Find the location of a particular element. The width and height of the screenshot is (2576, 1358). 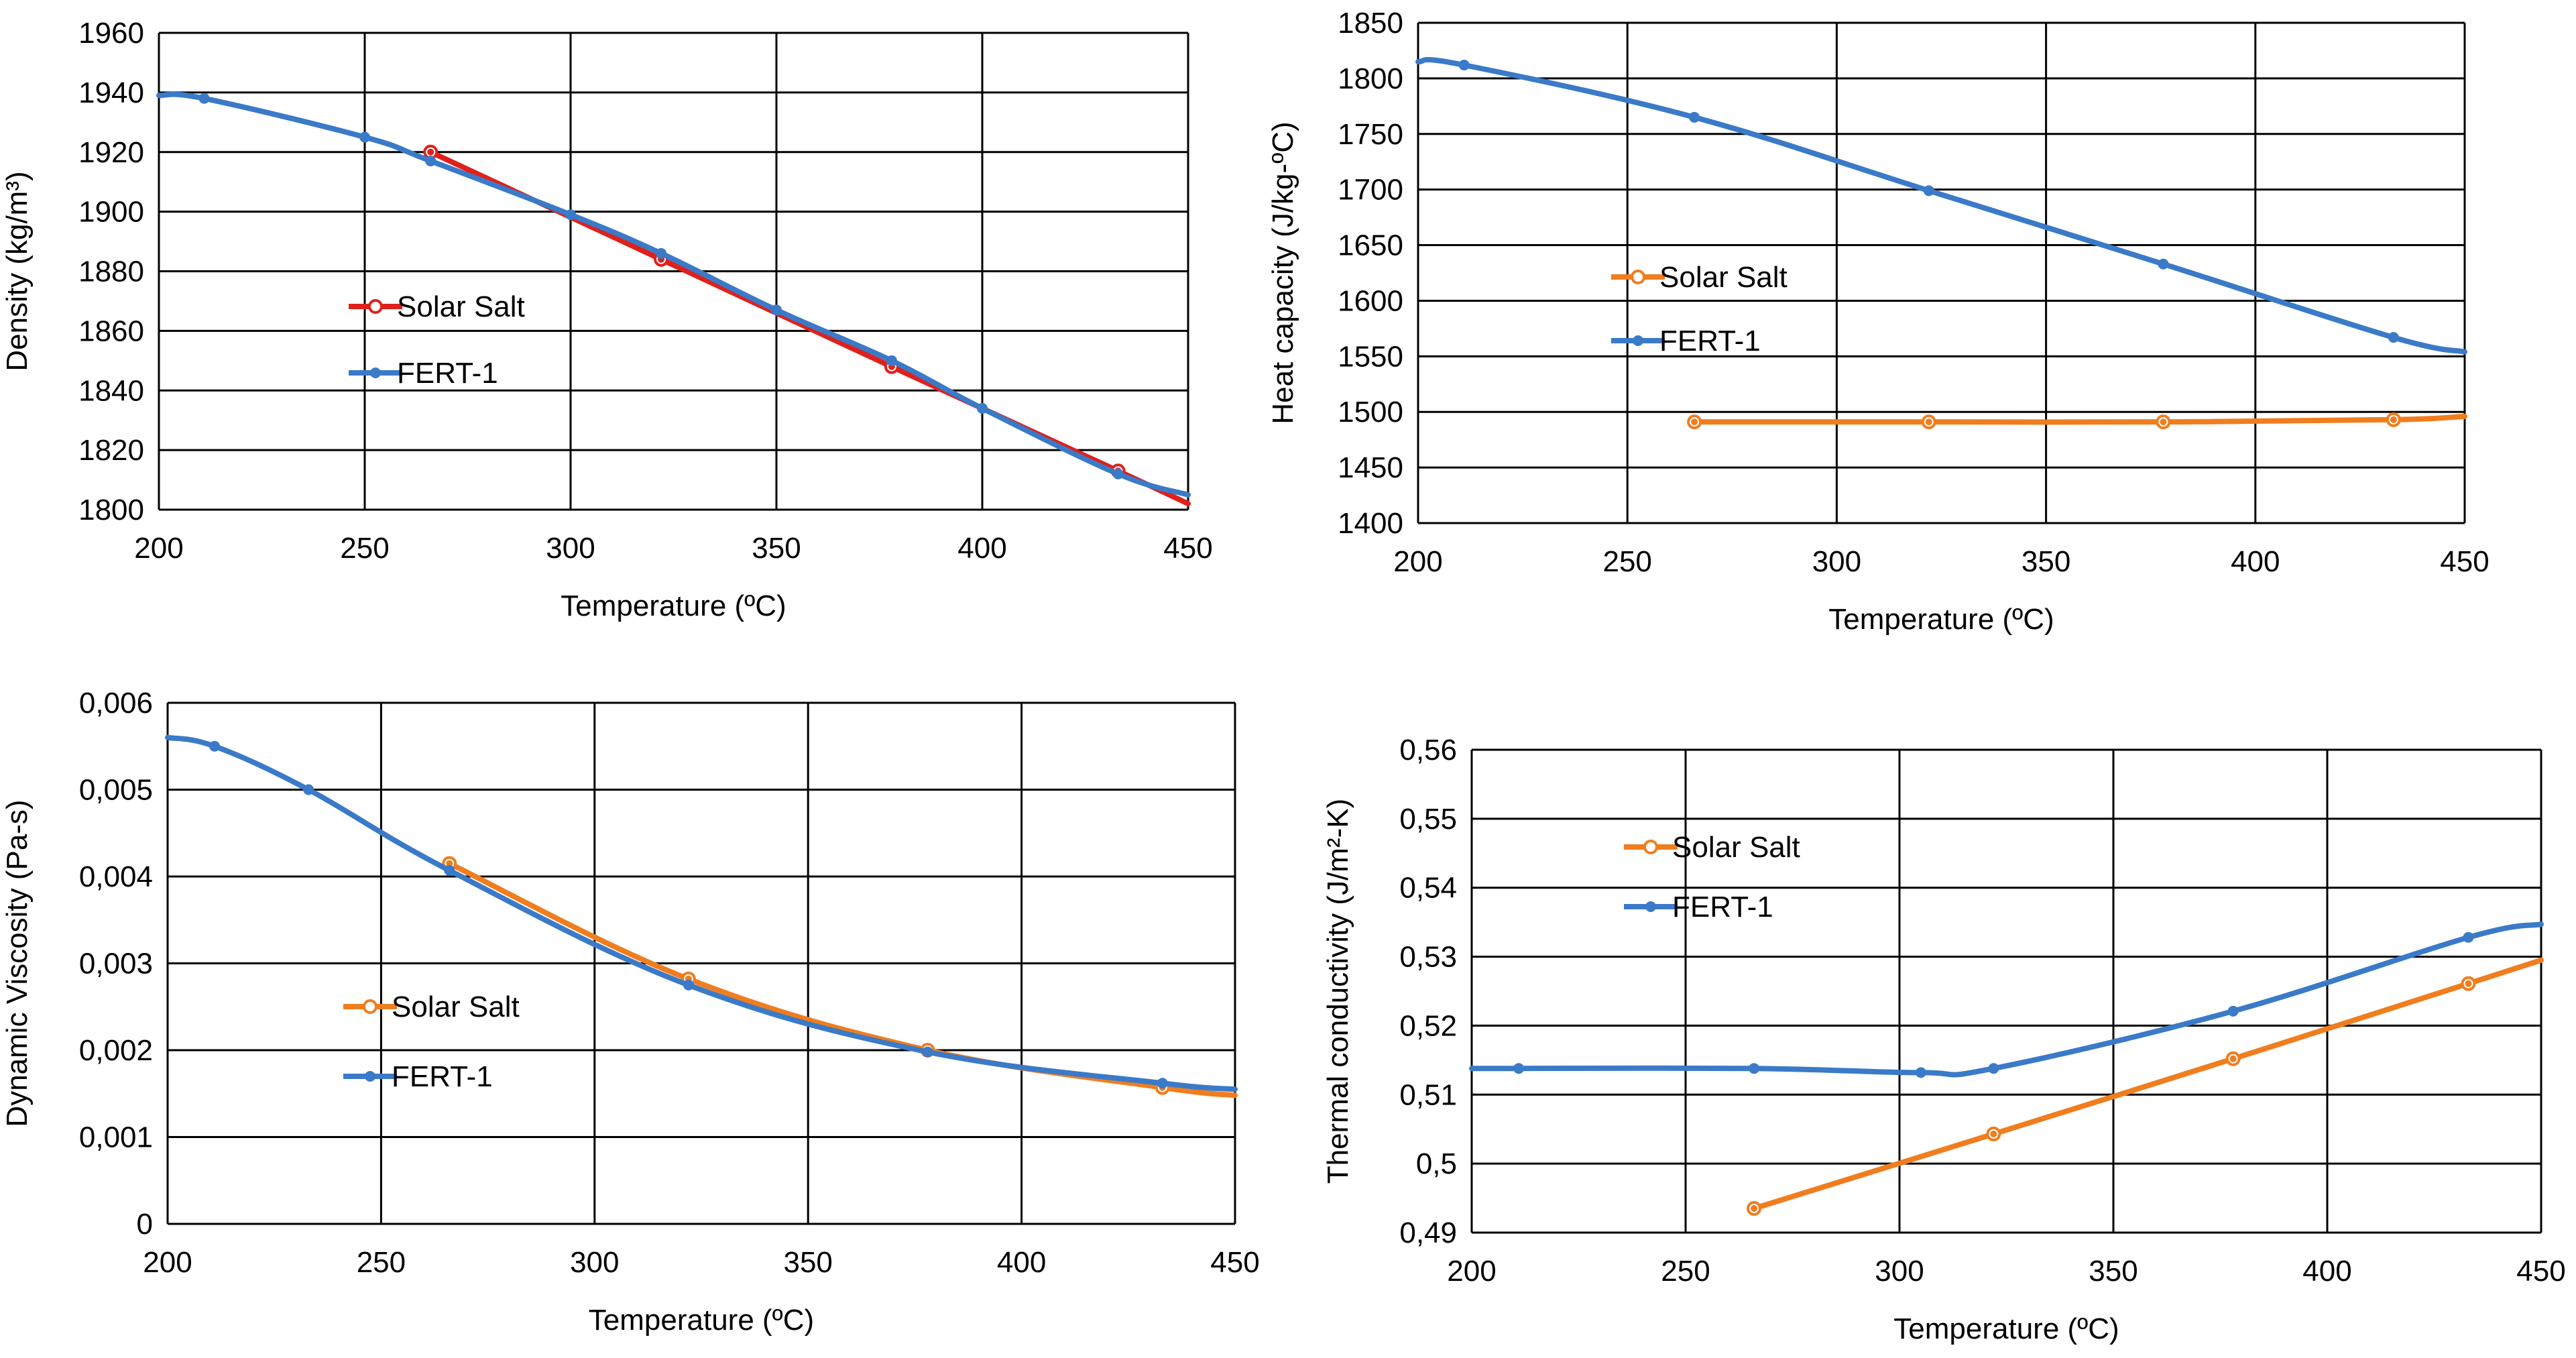

dynamic-viscosity-x-tick-label: 200 is located at coordinates (167, 1262).